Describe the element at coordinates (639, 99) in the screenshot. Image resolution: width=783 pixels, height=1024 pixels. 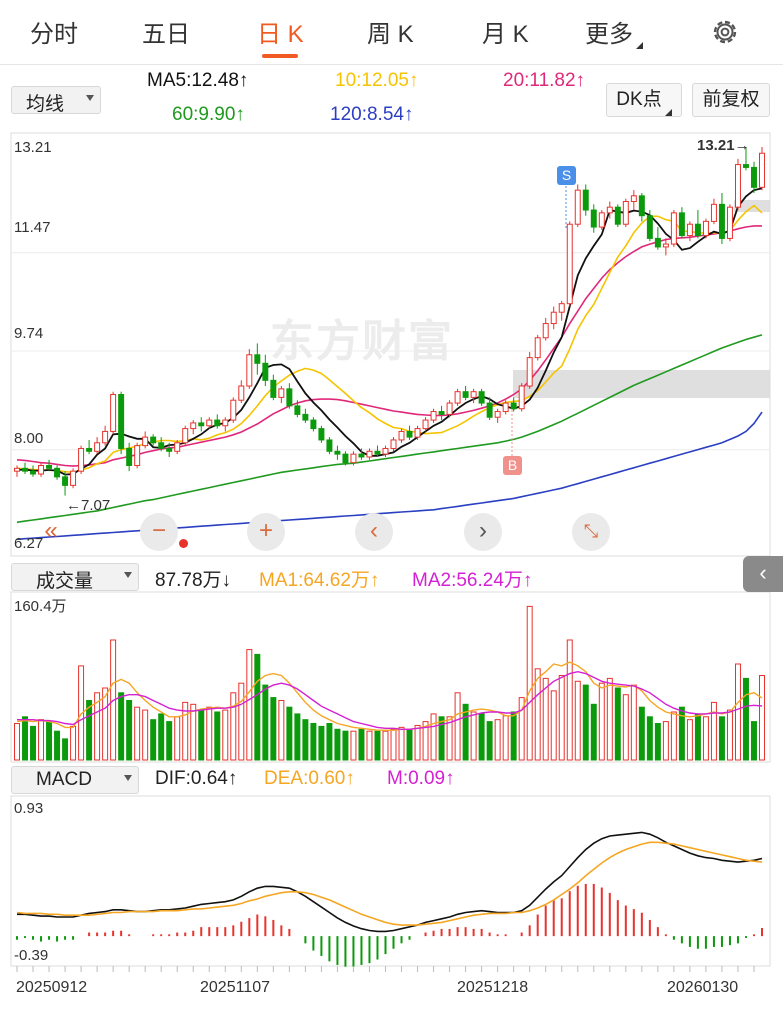
I see `dk-point-label: DK点` at that location.